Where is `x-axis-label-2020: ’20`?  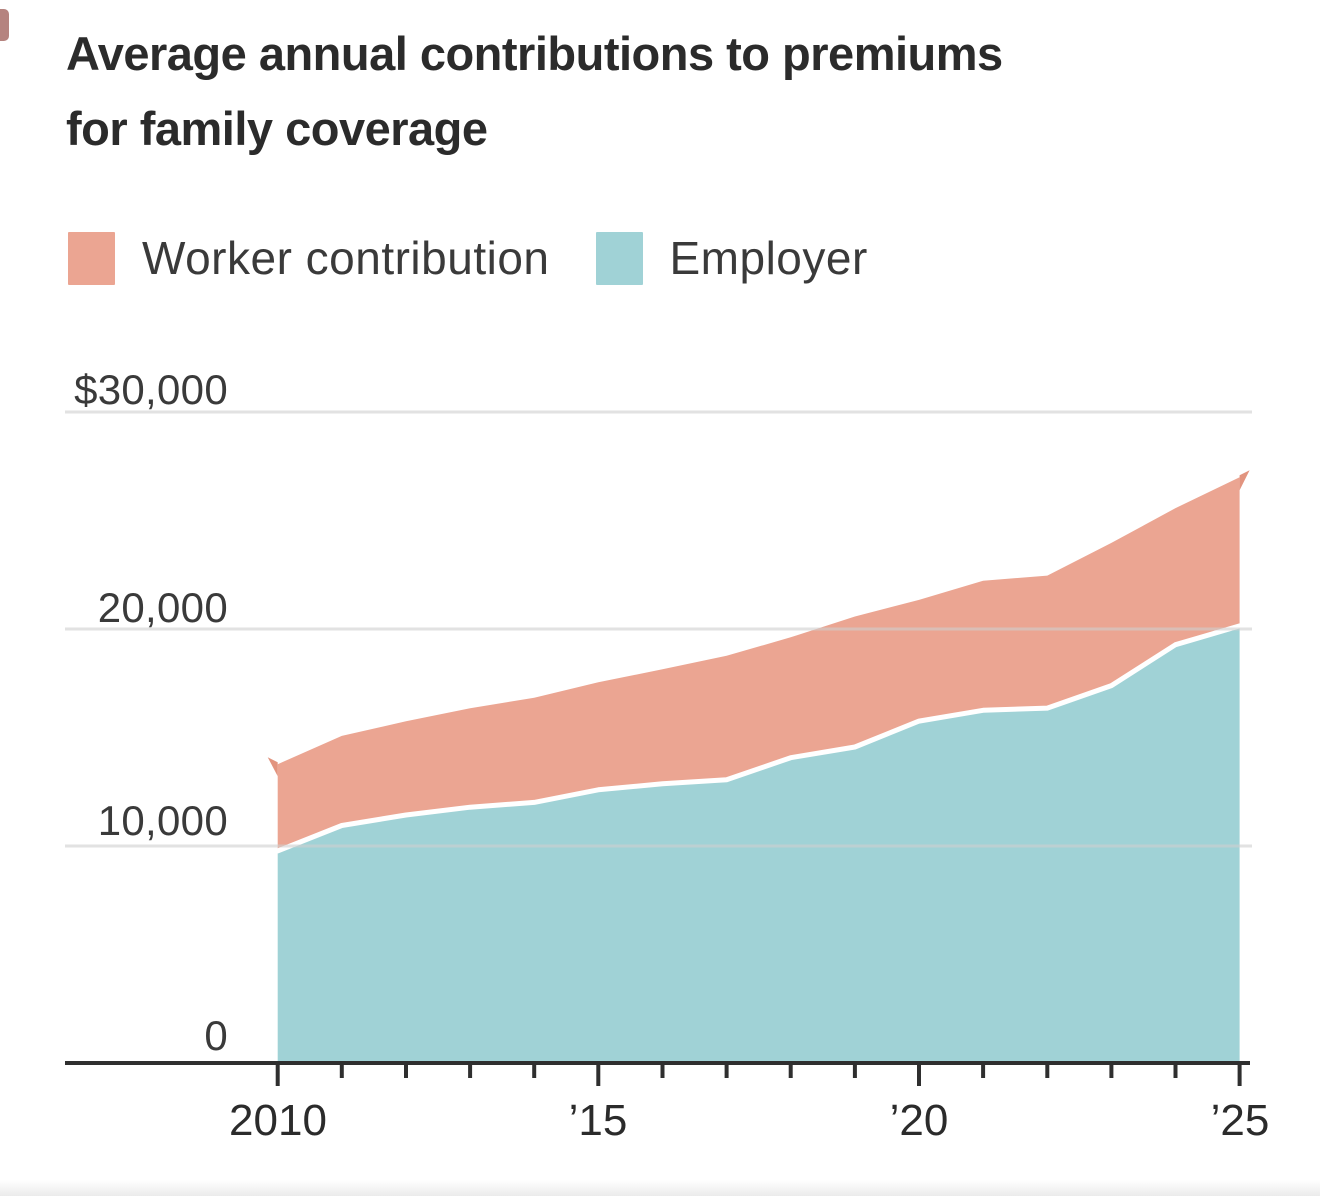 x-axis-label-2020: ’20 is located at coordinates (919, 1120).